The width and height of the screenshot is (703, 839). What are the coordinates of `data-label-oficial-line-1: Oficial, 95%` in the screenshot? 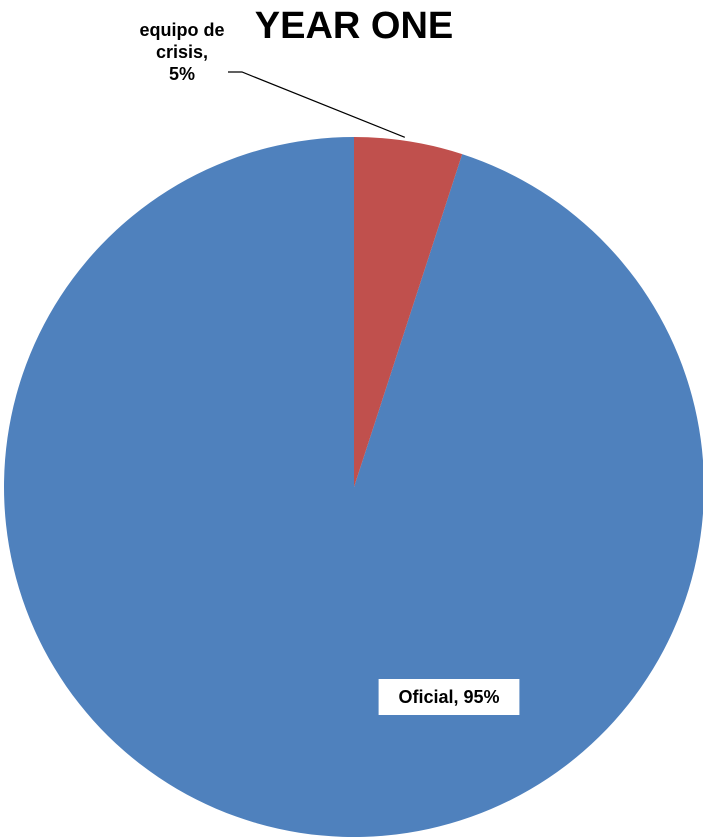 It's located at (448, 697).